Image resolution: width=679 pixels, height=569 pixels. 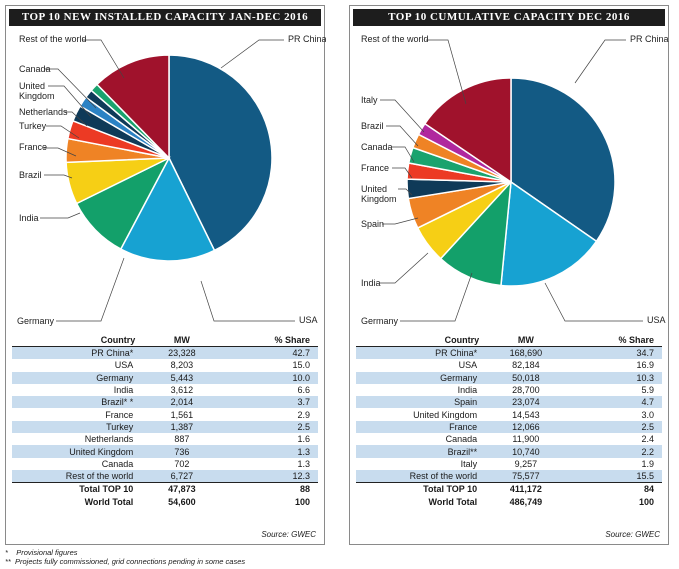 I want to click on table-row: PR China* 23,328 42.7, so click(x=165, y=353).